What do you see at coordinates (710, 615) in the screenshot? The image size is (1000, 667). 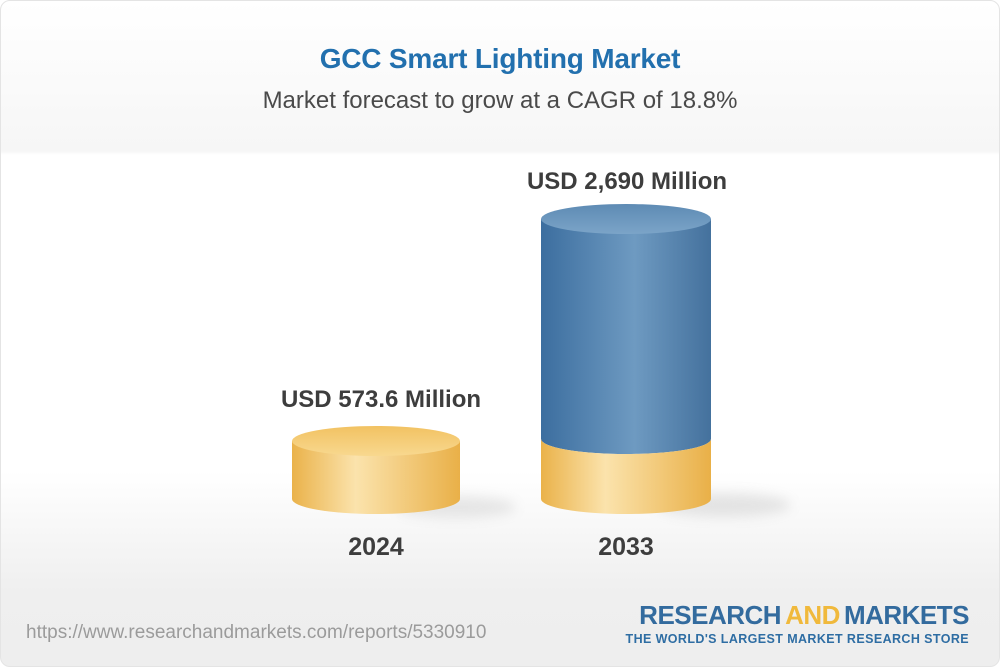 I see `logo-word-research: RESEARCH` at bounding box center [710, 615].